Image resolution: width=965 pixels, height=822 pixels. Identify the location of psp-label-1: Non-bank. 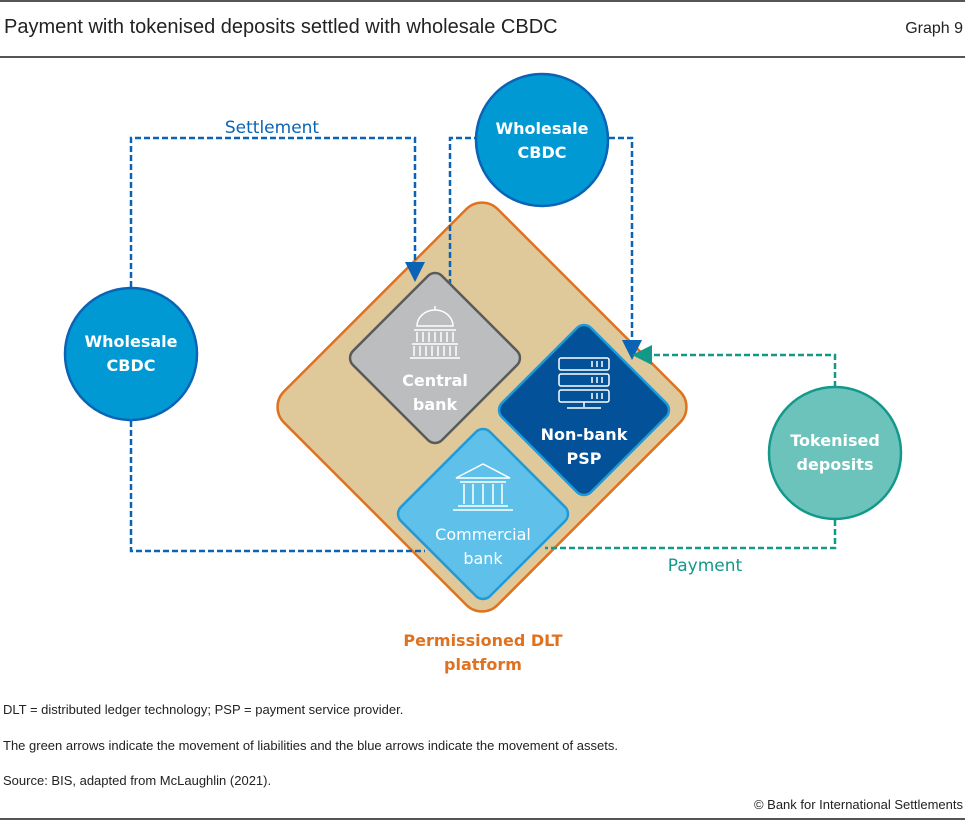
(584, 434).